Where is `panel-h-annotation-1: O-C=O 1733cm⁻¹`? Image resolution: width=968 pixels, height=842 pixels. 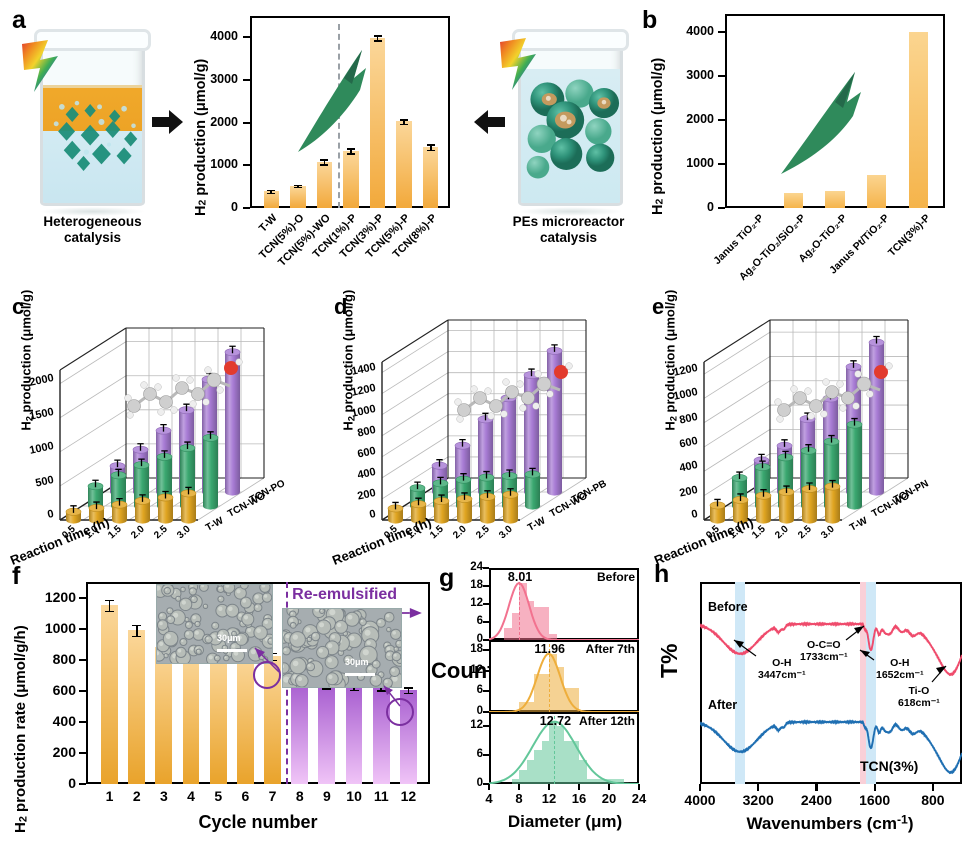
panel-h-annotation-1: O-C=O 1733cm⁻¹ is located at coordinates (824, 651).